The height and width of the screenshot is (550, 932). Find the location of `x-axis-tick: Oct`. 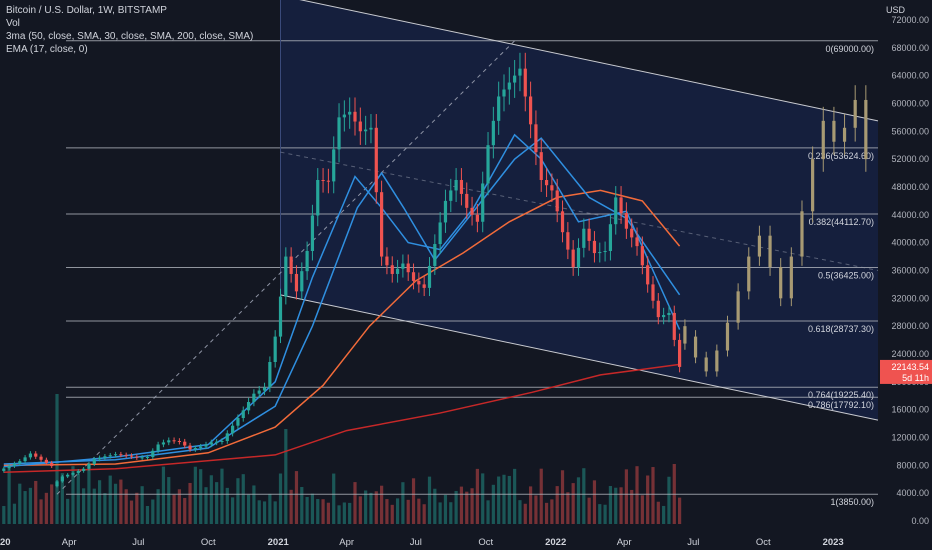

x-axis-tick: Oct is located at coordinates (763, 542).